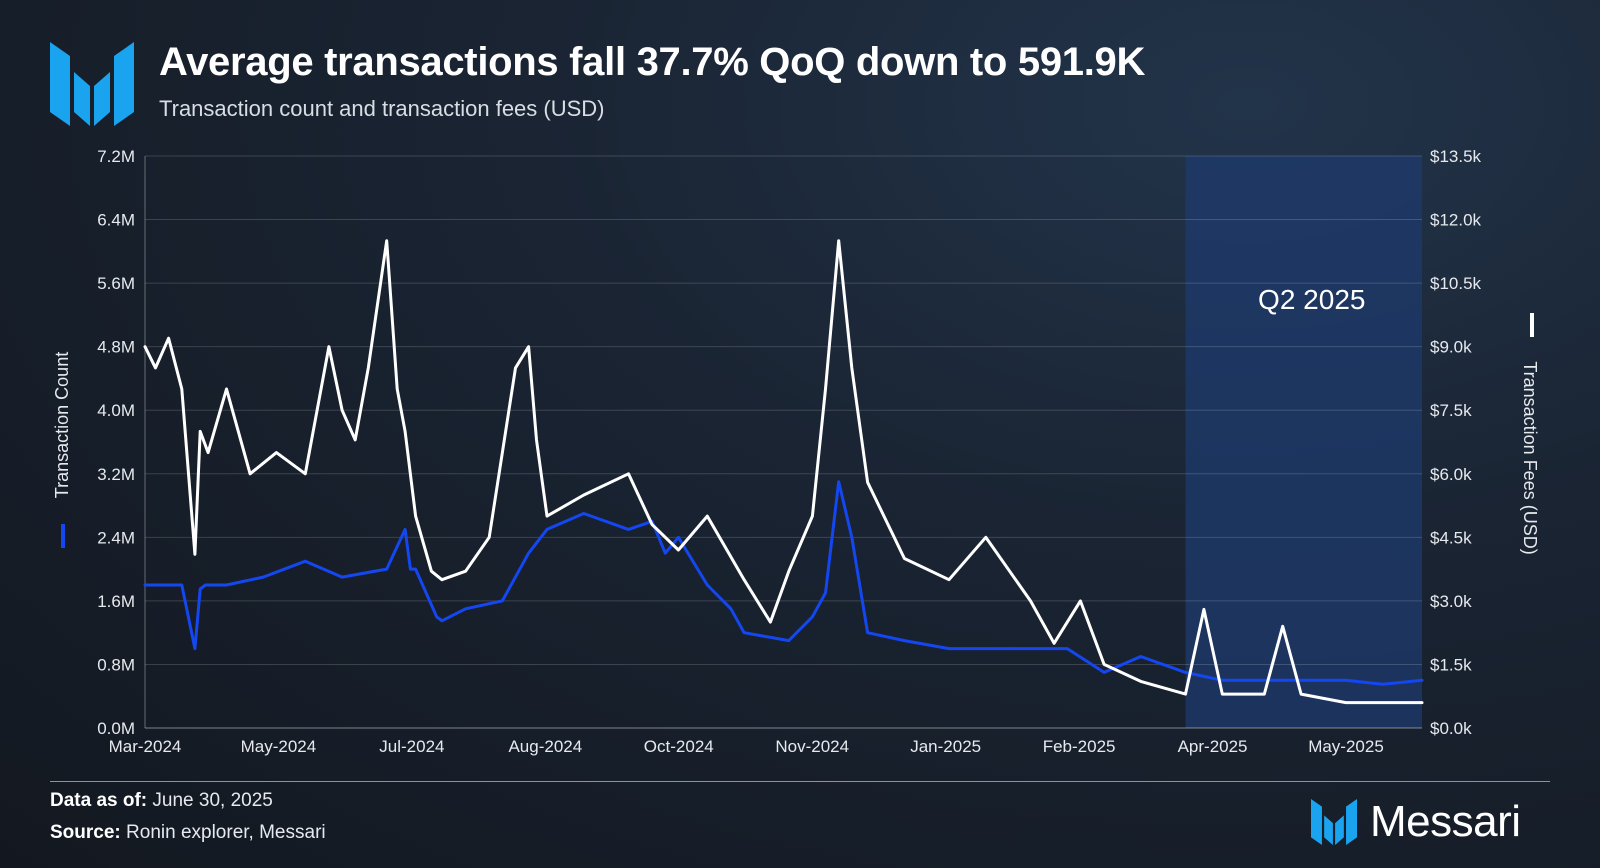 This screenshot has width=1600, height=868. Describe the element at coordinates (116, 474) in the screenshot. I see `y-left-tick-label: 3.2M` at that location.